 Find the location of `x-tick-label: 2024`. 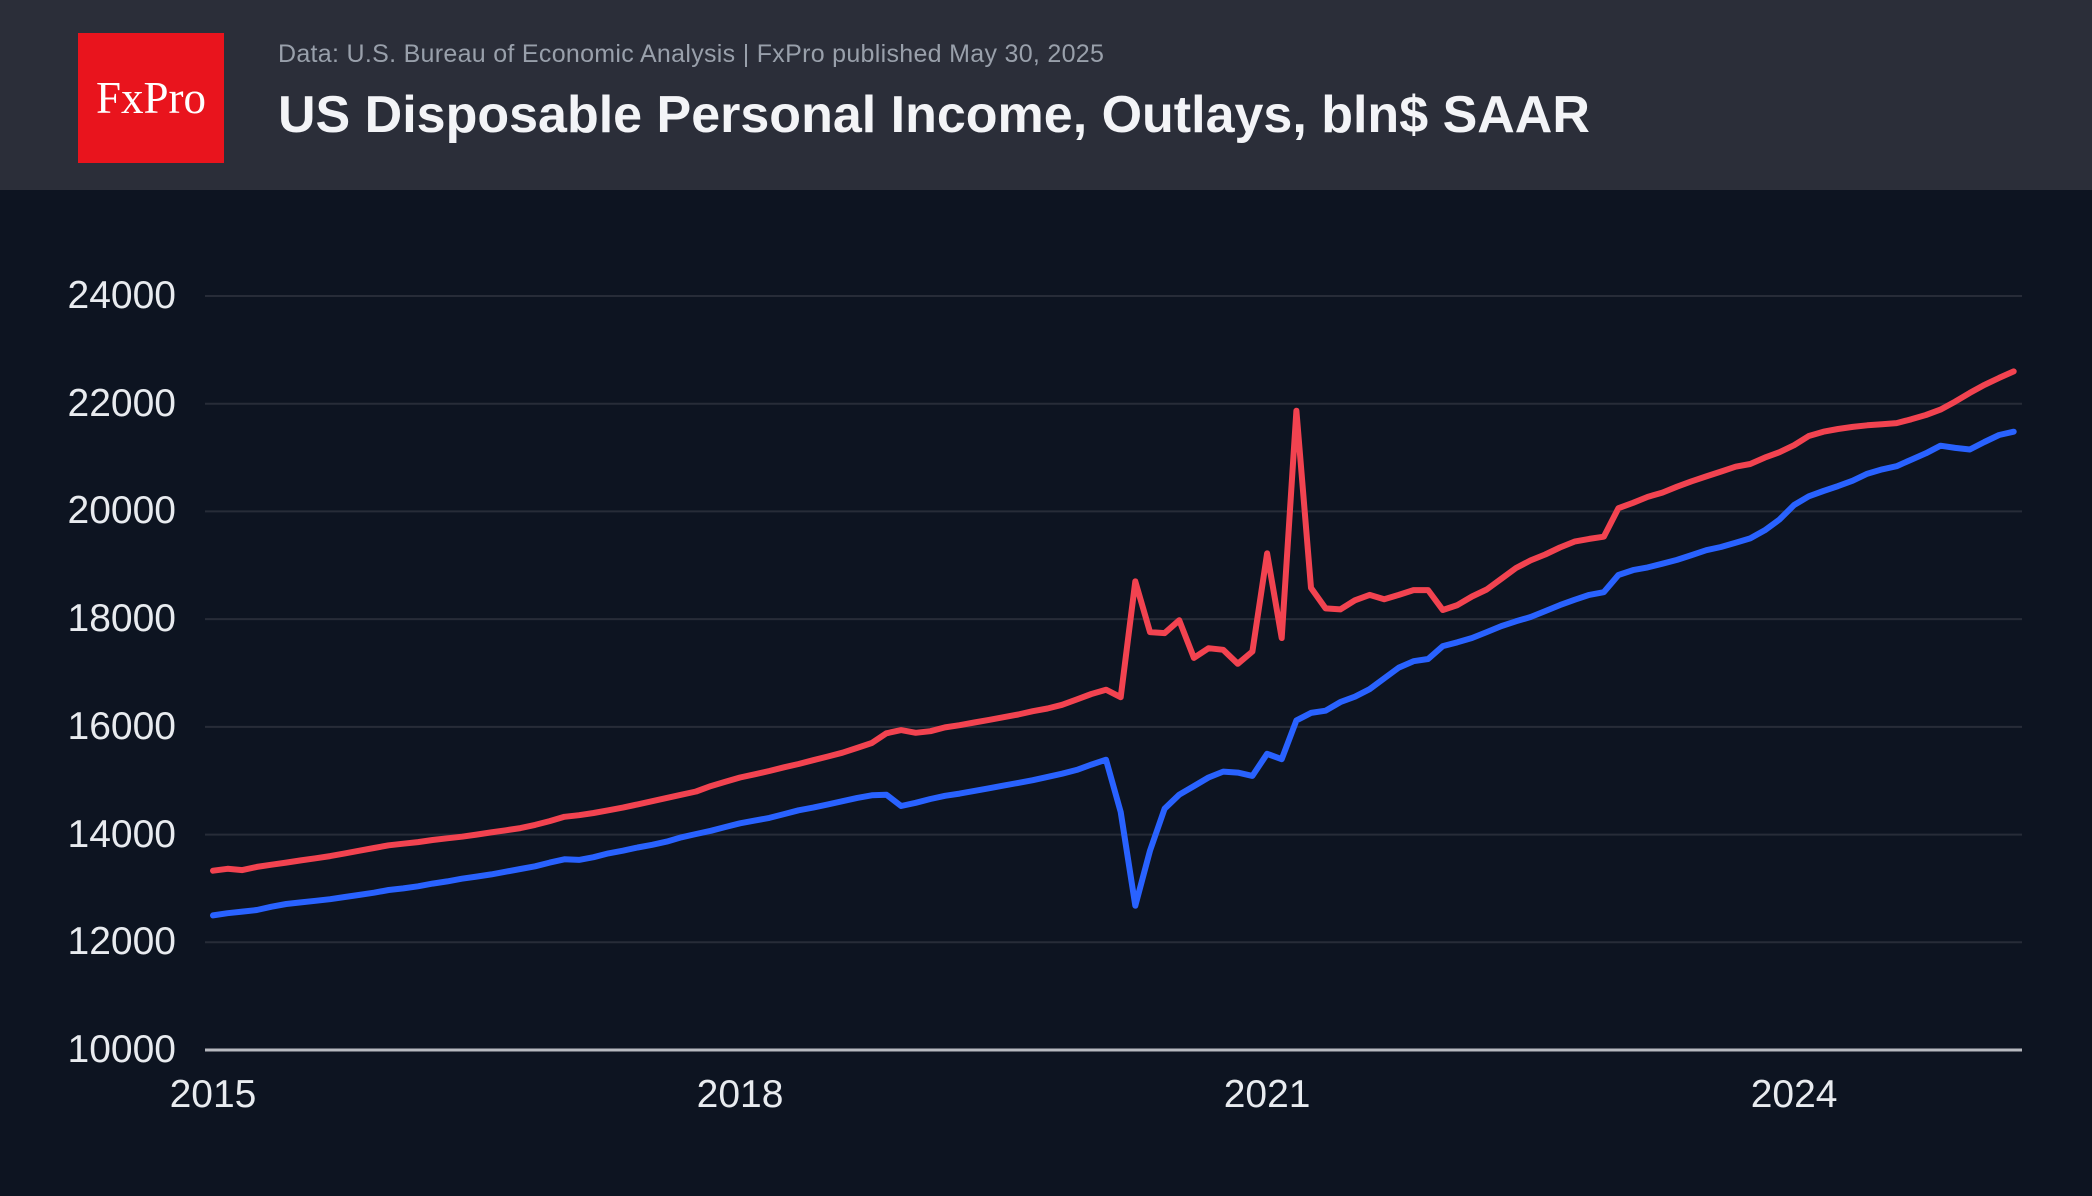

x-tick-label: 2024 is located at coordinates (1794, 1094).